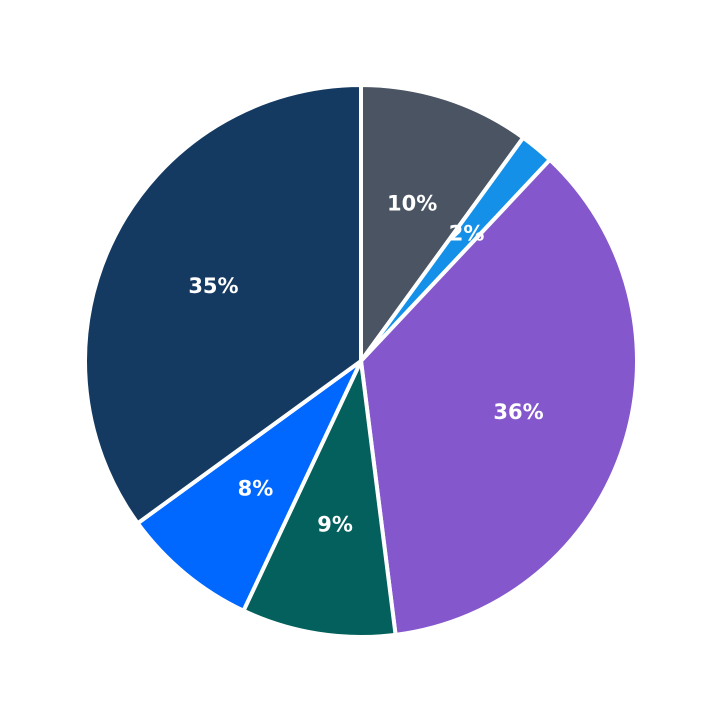 The height and width of the screenshot is (723, 723). Describe the element at coordinates (412, 204) in the screenshot. I see `slice-label: 10%` at that location.